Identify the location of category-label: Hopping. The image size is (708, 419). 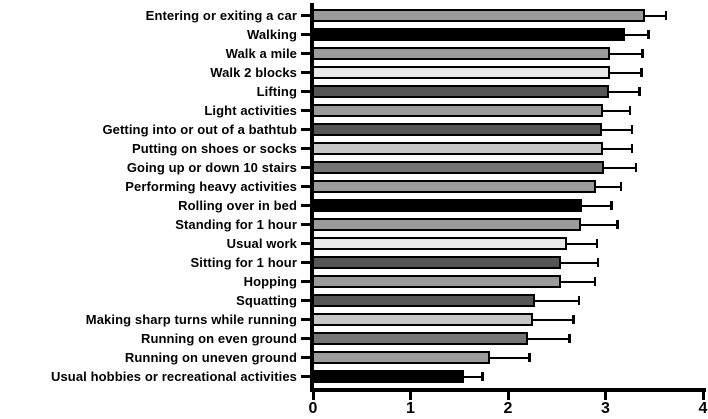
(270, 281).